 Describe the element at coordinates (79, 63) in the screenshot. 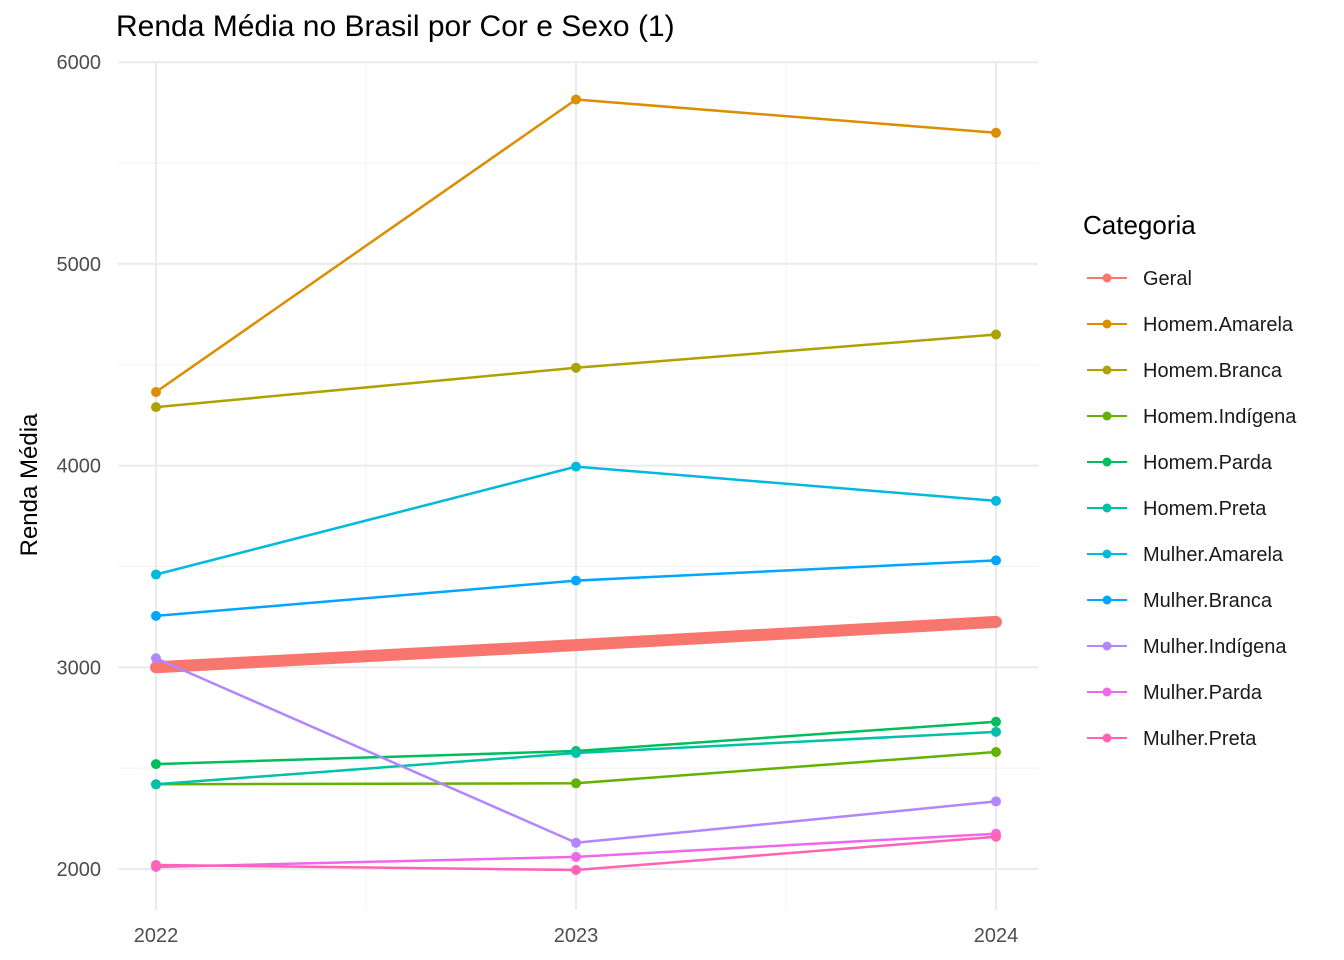

I see `y-tick-label: 6000` at that location.